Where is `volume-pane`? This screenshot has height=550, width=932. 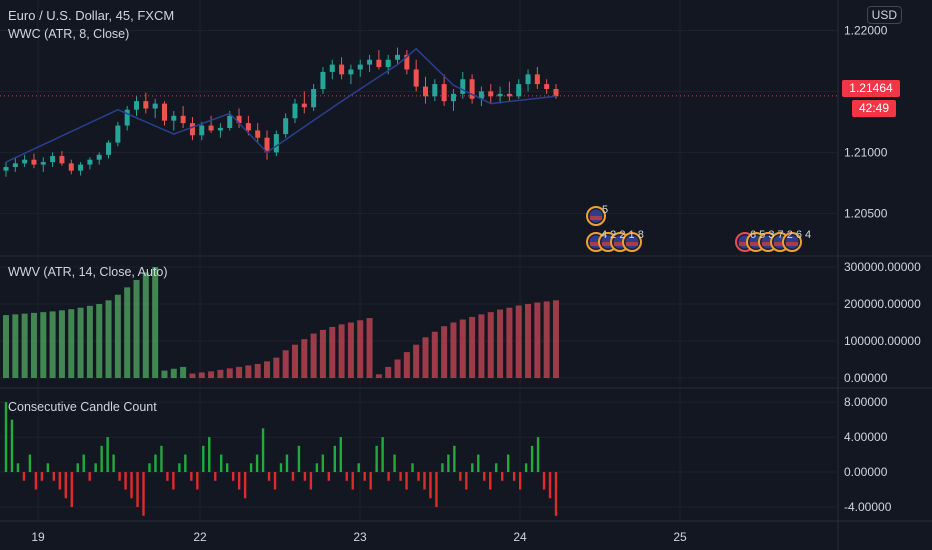 volume-pane is located at coordinates (281, 322).